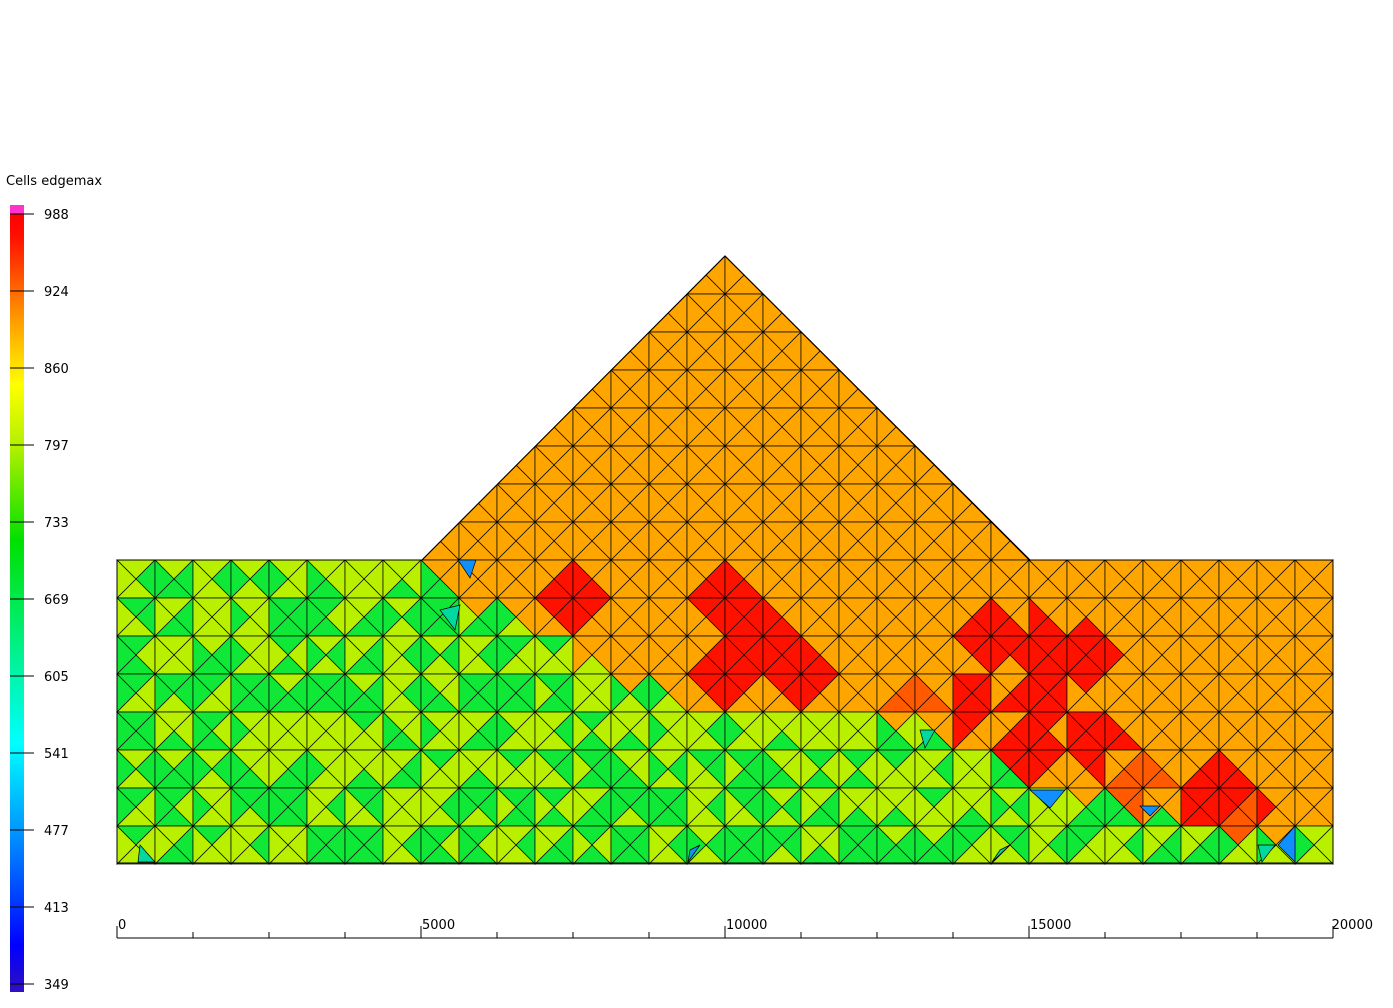 The height and width of the screenshot is (1008, 1393). I want to click on x-axis-tick-label: 5000, so click(438, 925).